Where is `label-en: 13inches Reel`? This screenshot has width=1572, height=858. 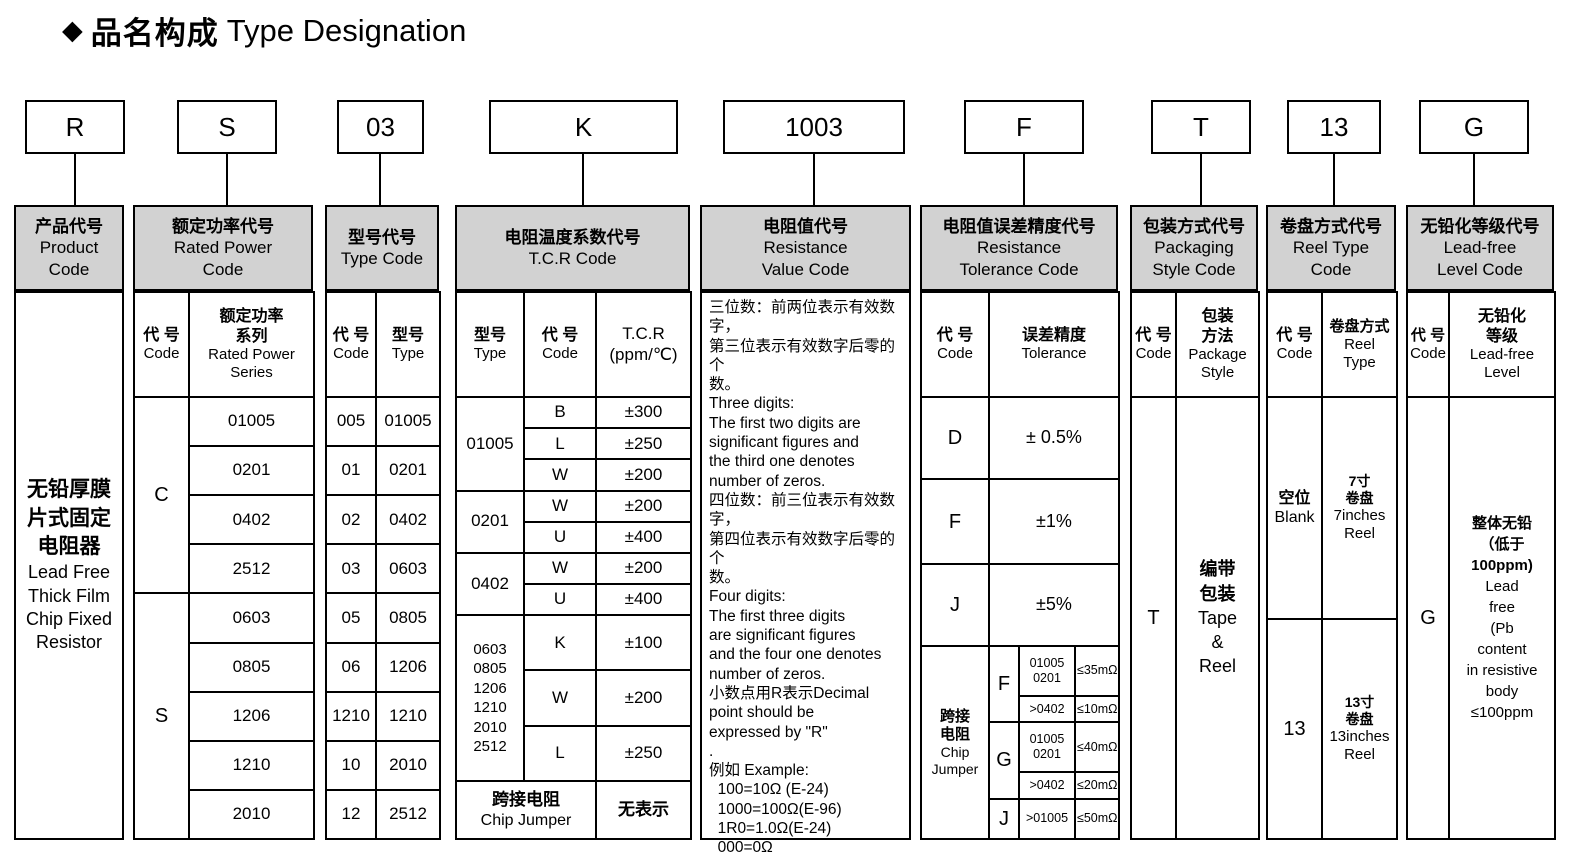 label-en: 13inches Reel is located at coordinates (1359, 745).